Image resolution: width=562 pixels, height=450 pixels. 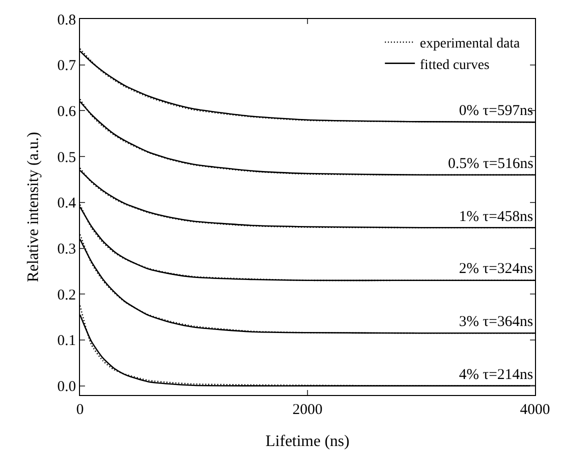 I want to click on legend-label: experimental data, so click(x=470, y=44).